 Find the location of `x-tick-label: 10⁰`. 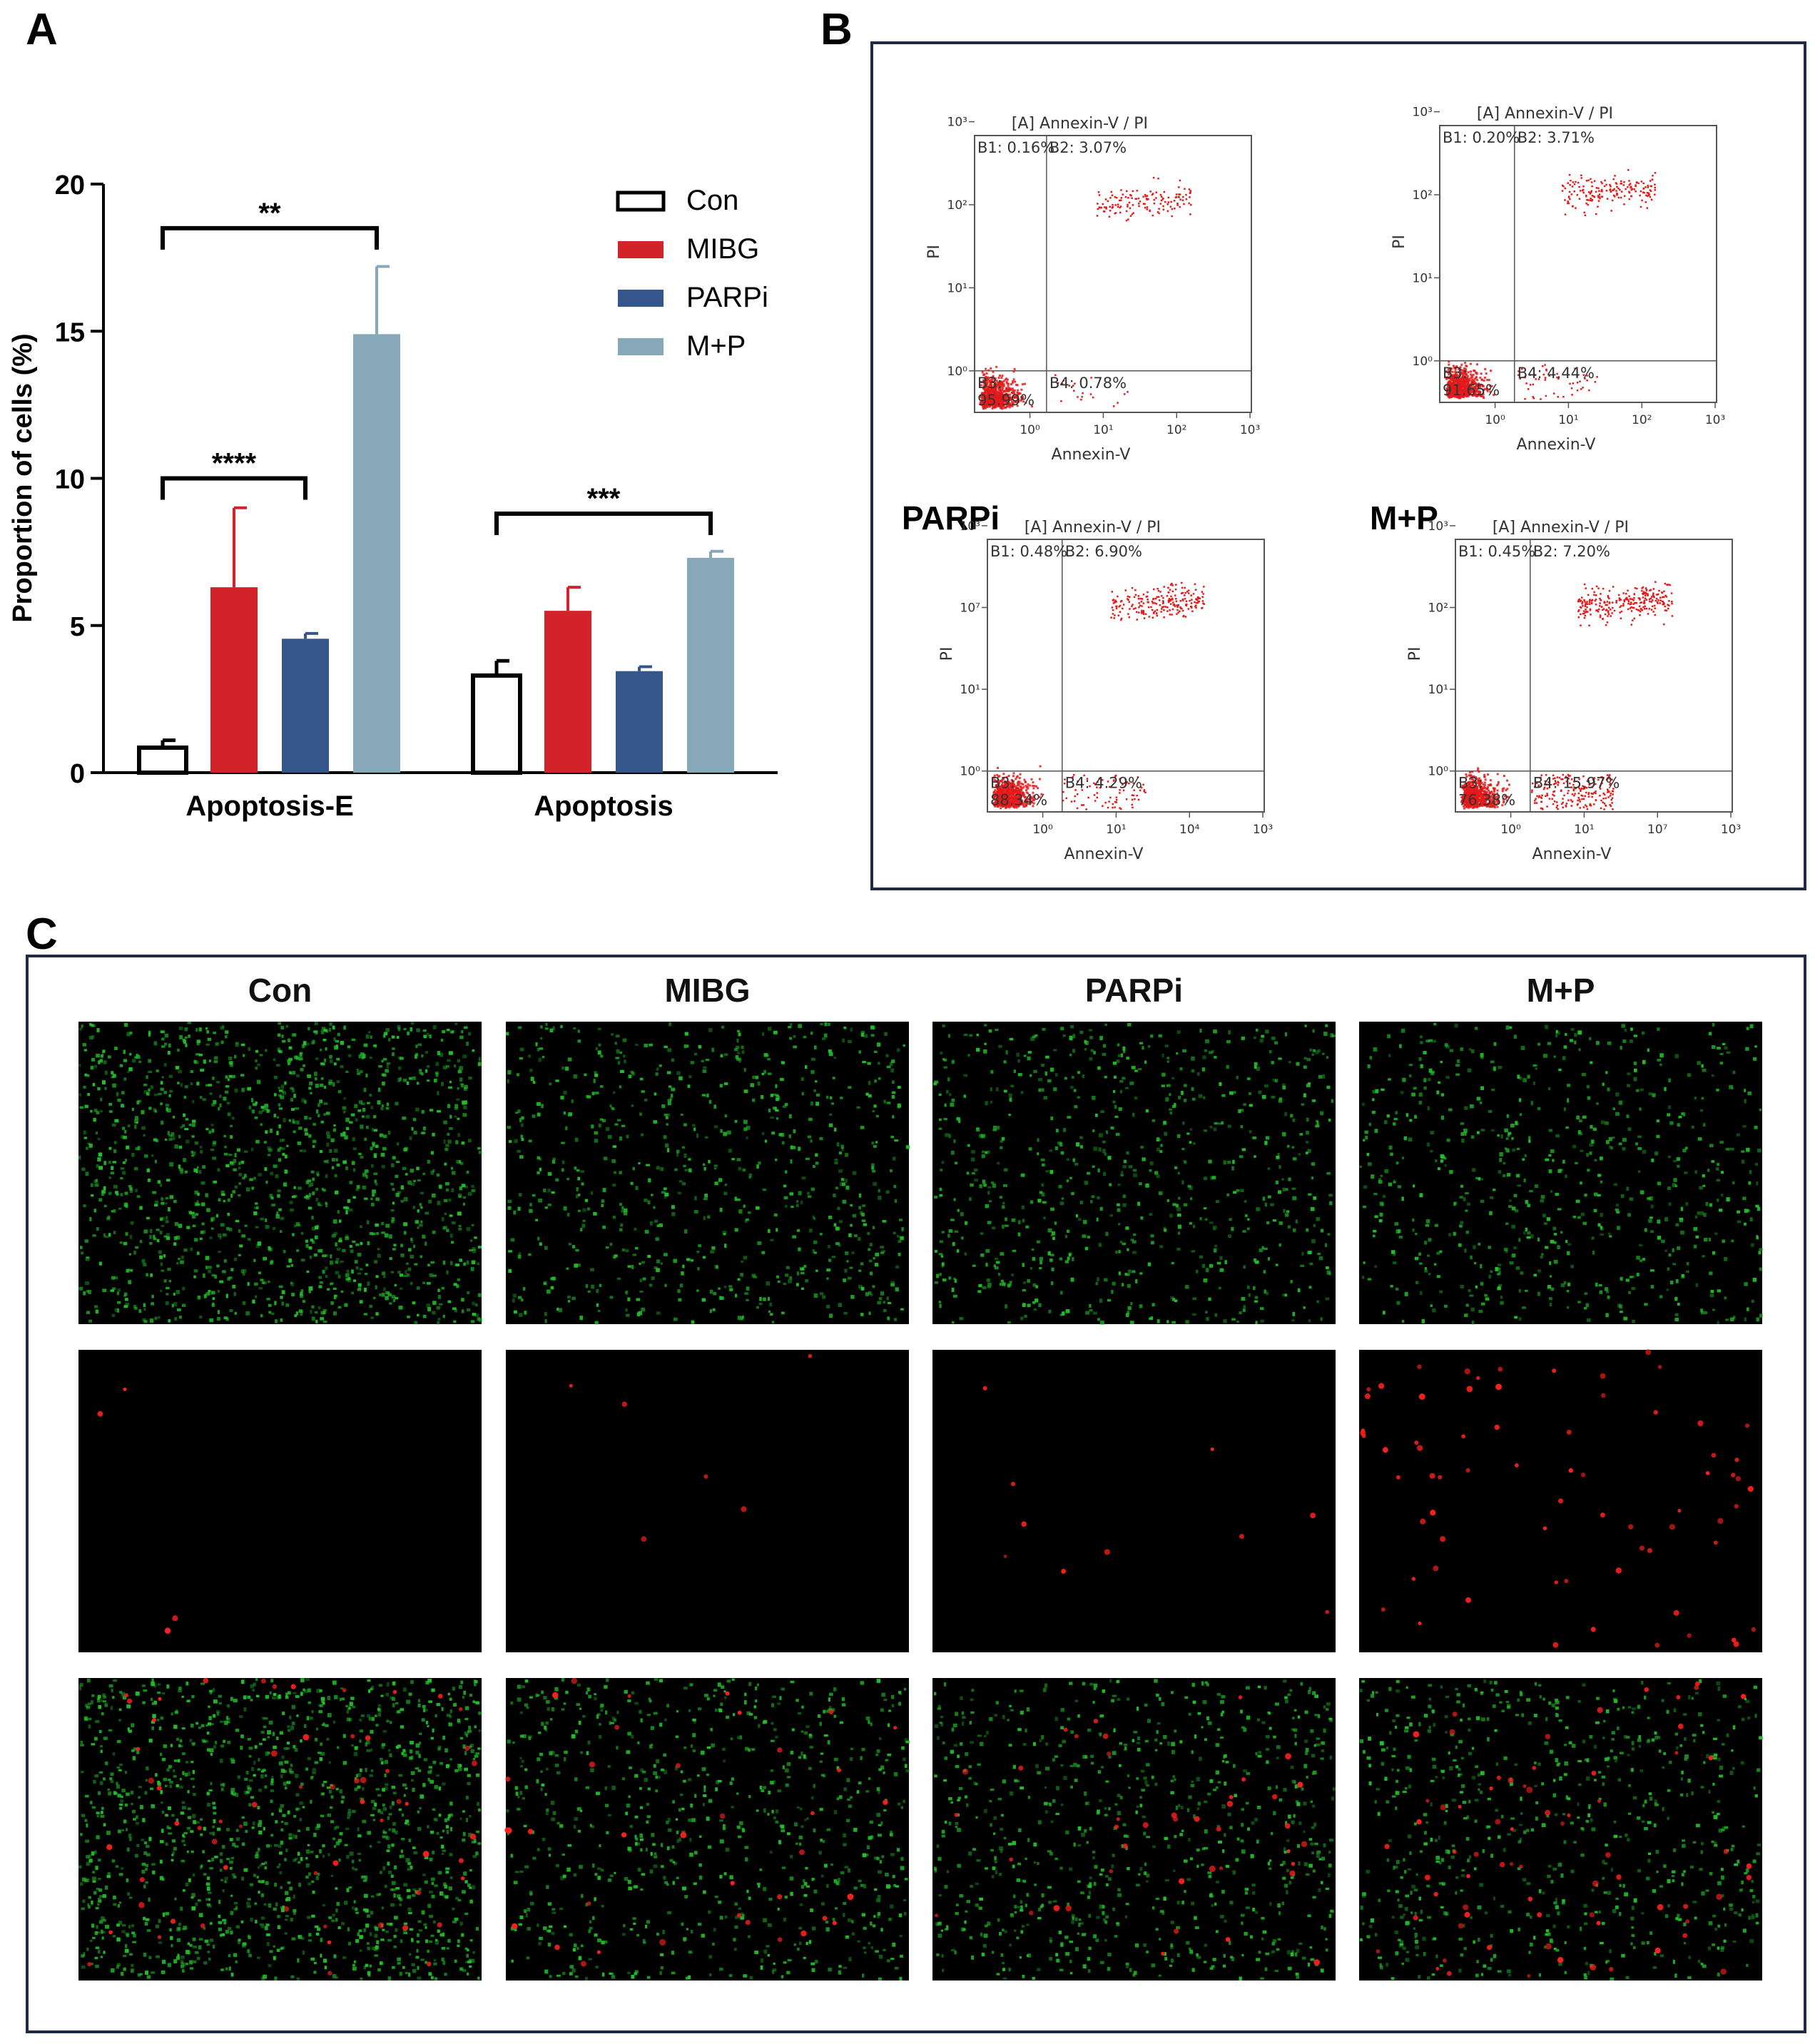

x-tick-label: 10⁰ is located at coordinates (1042, 830).